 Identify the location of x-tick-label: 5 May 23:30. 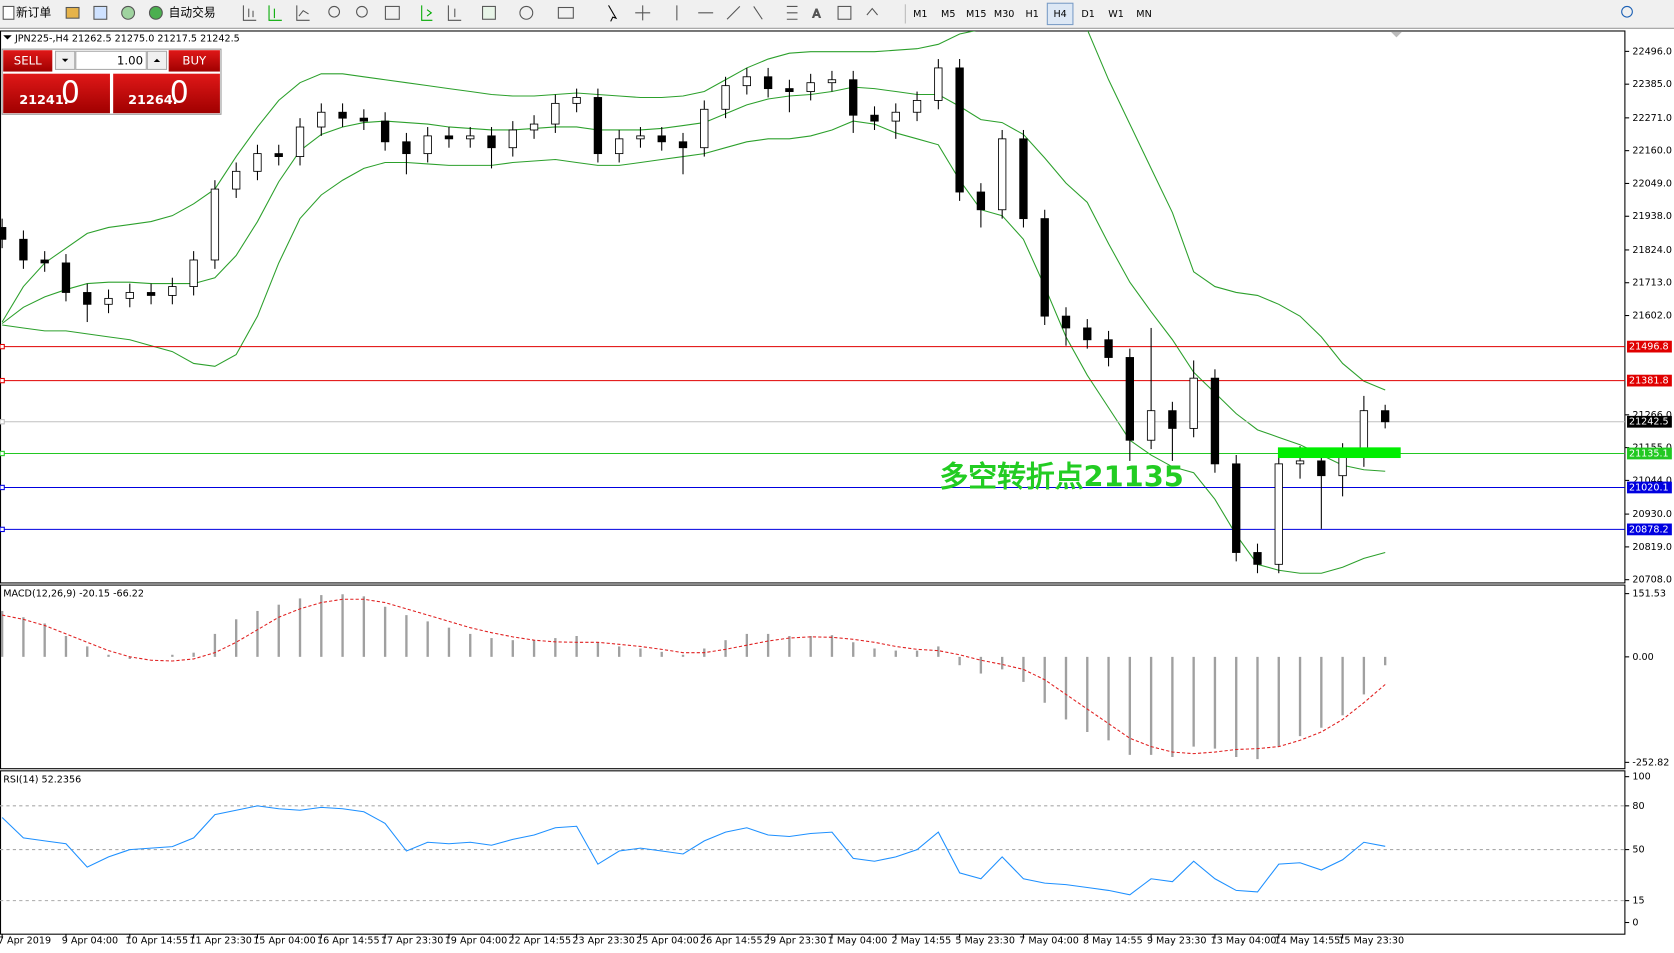
(985, 941).